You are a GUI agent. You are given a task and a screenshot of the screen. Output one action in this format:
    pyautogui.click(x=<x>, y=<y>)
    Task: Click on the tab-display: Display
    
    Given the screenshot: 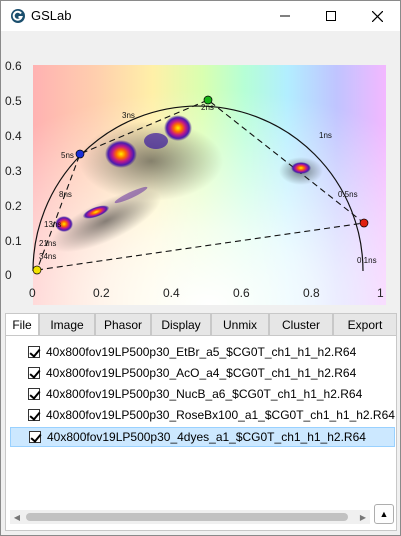 What is the action you would take?
    pyautogui.click(x=181, y=324)
    